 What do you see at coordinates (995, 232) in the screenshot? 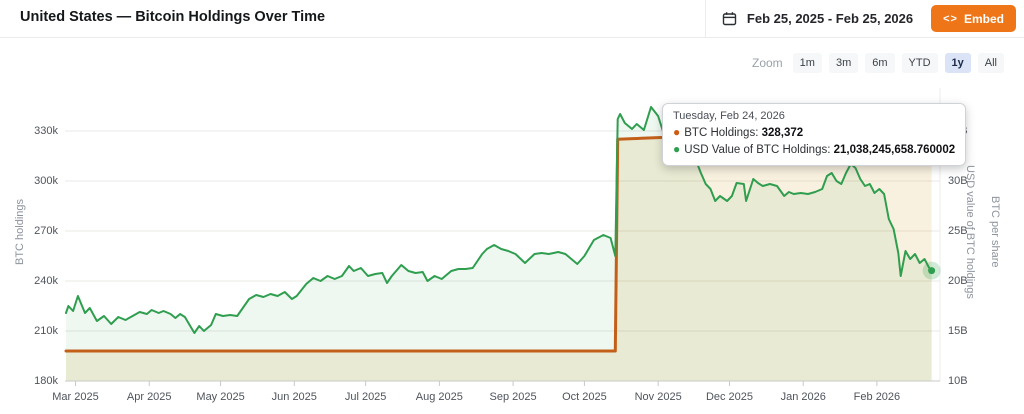
I see `right-axis-title-2: BTC per share` at bounding box center [995, 232].